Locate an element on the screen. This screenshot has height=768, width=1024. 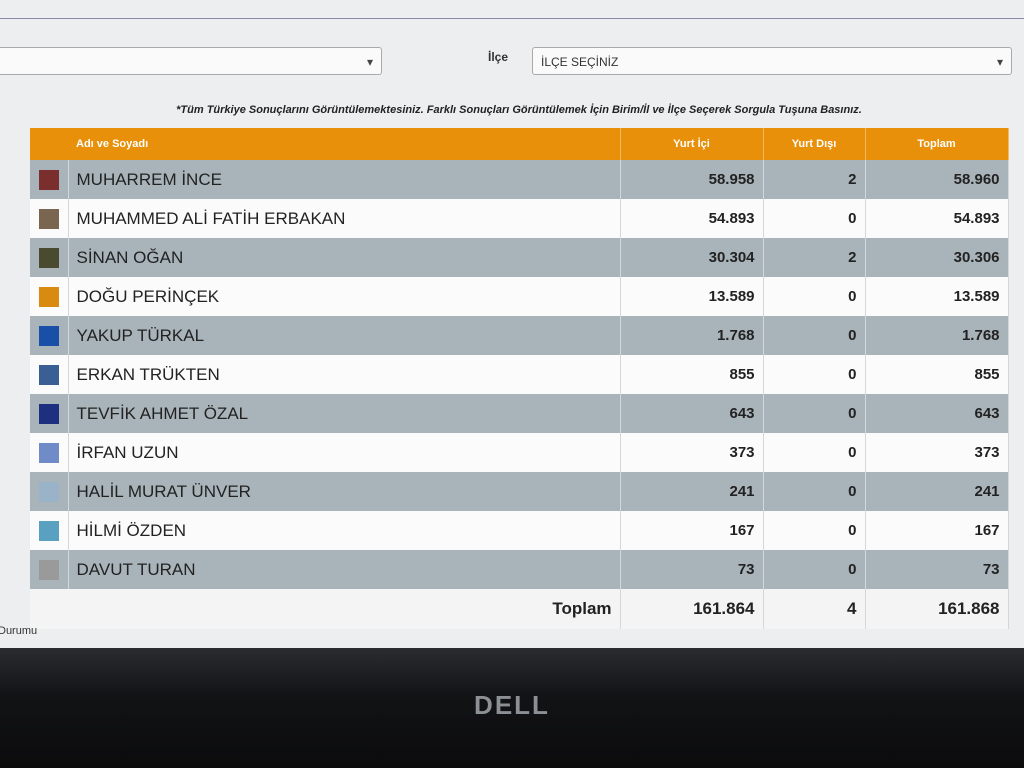
vote-count: 30.304 is located at coordinates (692, 257).